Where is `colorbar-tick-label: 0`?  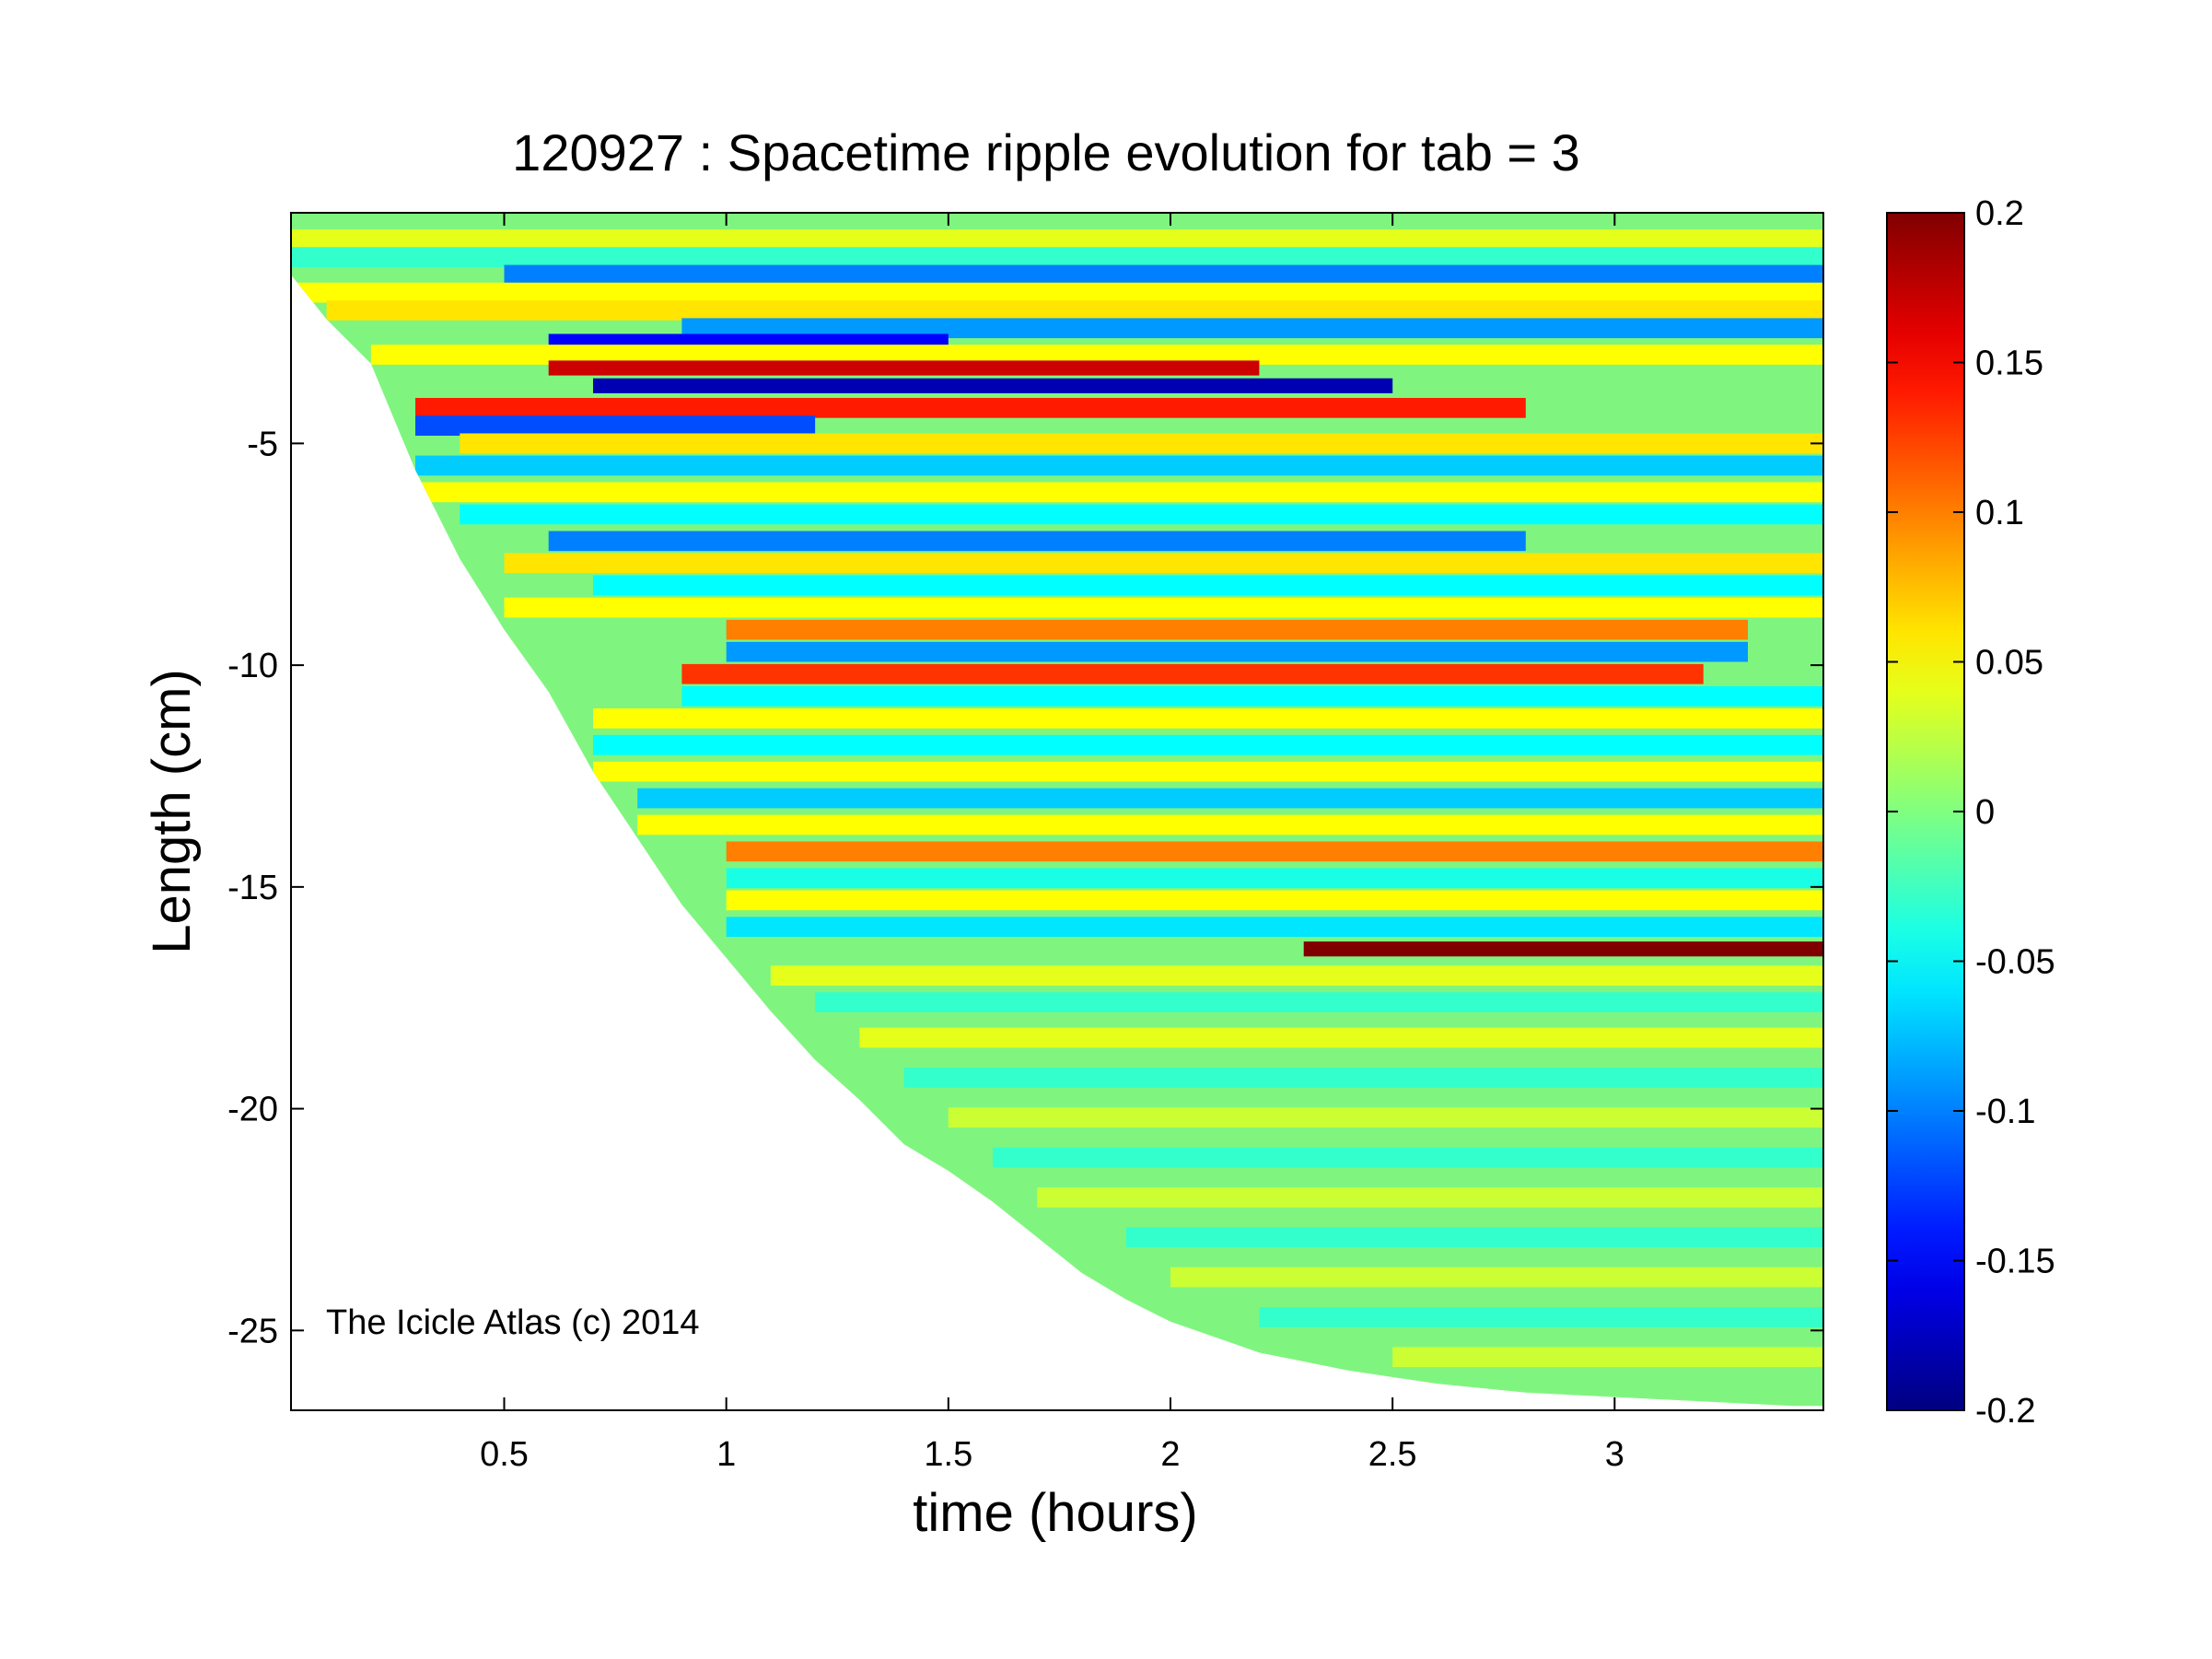 colorbar-tick-label: 0 is located at coordinates (1985, 812).